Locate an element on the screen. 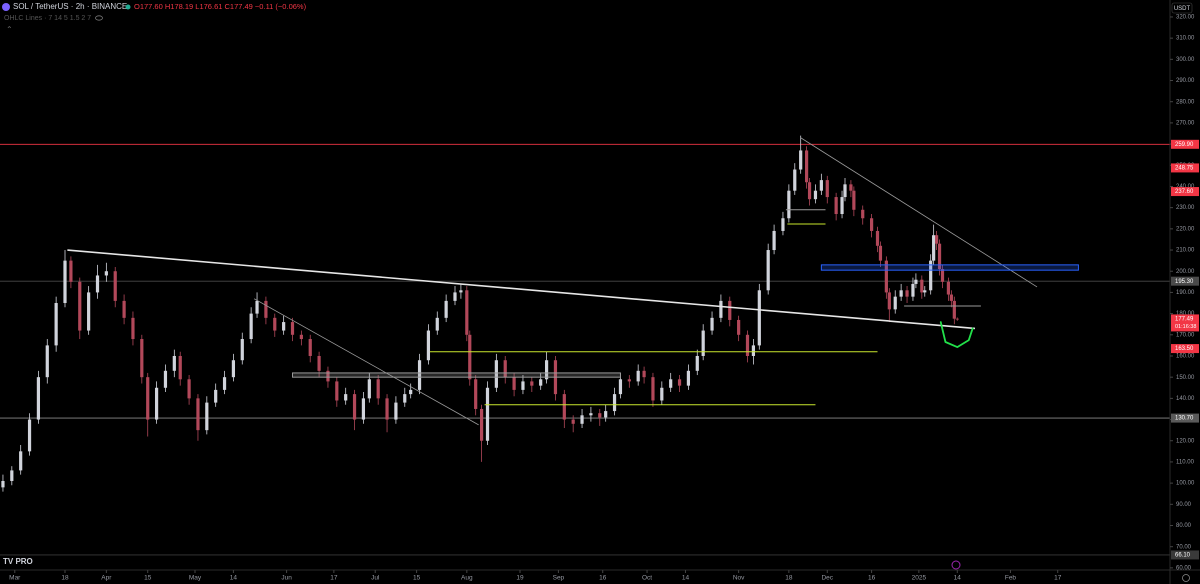 This screenshot has width=1200, height=584. x-tick-label: Mar is located at coordinates (15, 578).